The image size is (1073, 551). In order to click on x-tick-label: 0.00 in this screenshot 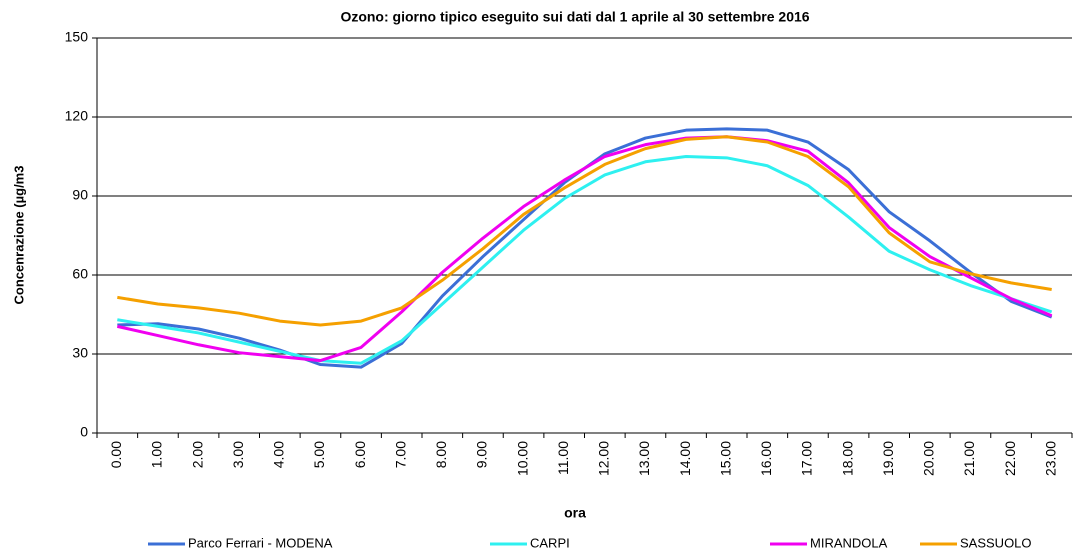, I will do `click(116, 454)`.